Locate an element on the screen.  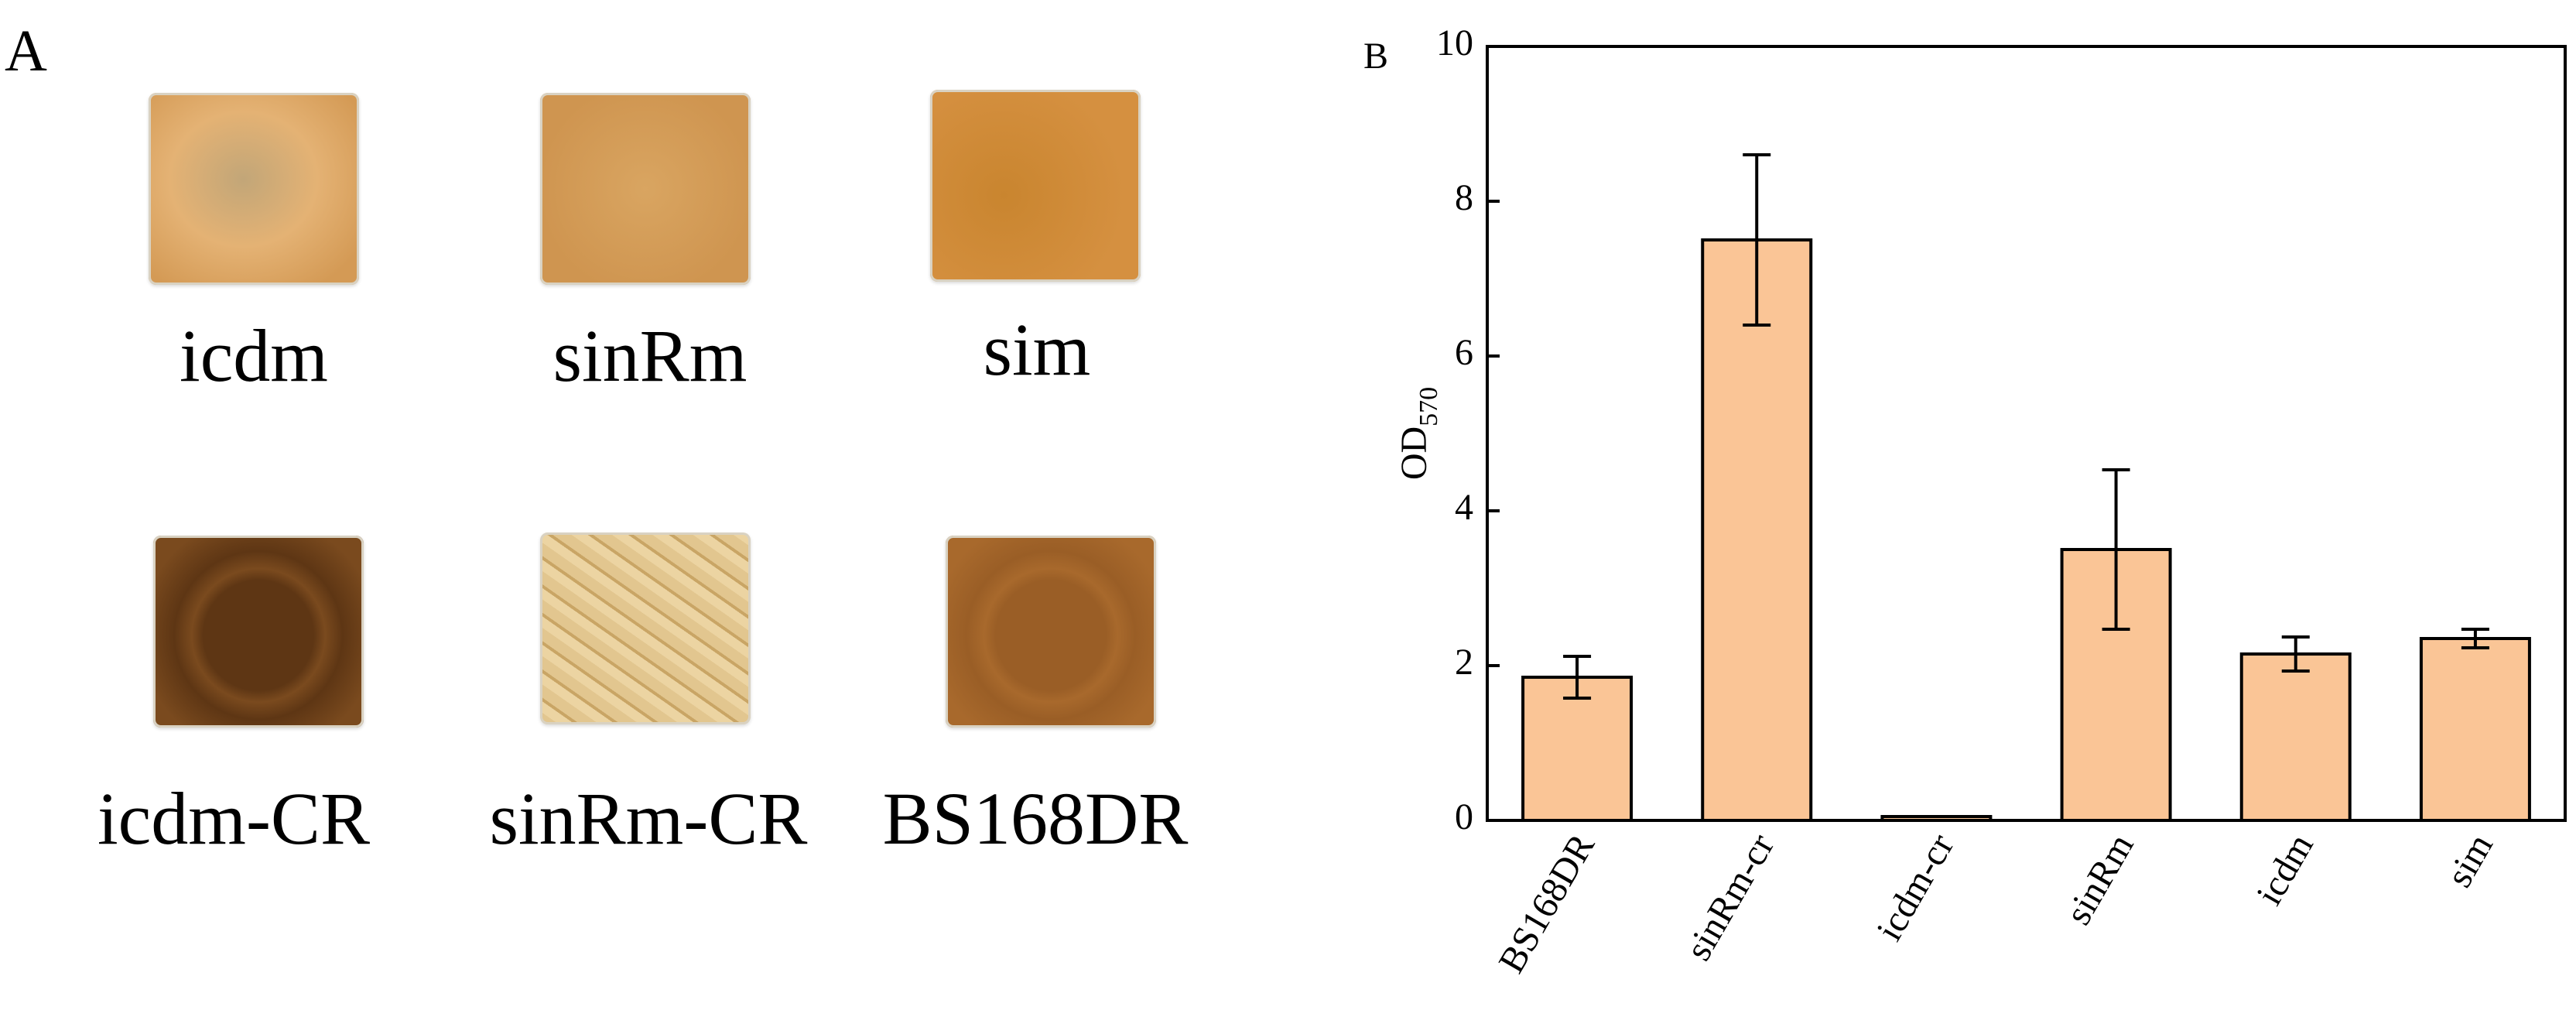
panel-label-b: B is located at coordinates (1375, 56).